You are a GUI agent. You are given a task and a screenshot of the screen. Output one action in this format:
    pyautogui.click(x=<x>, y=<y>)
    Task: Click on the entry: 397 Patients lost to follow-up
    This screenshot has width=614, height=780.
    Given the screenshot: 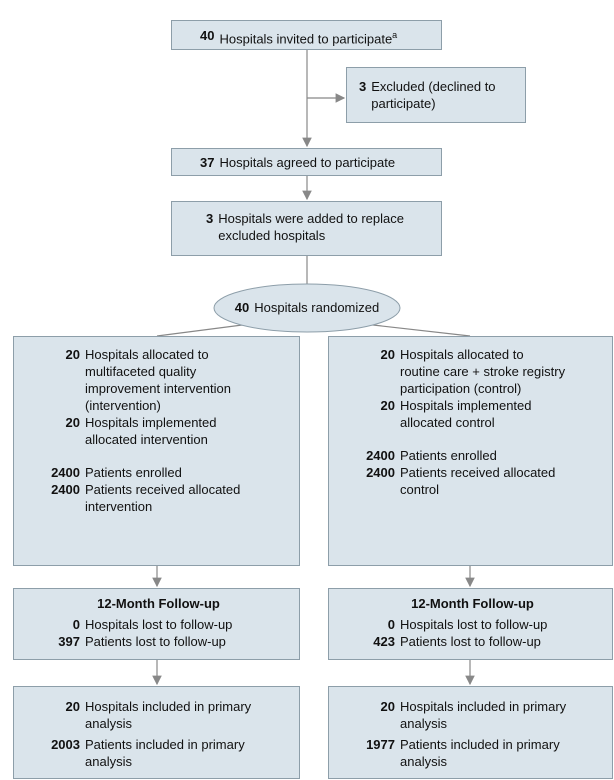 What is the action you would take?
    pyautogui.click(x=158, y=641)
    